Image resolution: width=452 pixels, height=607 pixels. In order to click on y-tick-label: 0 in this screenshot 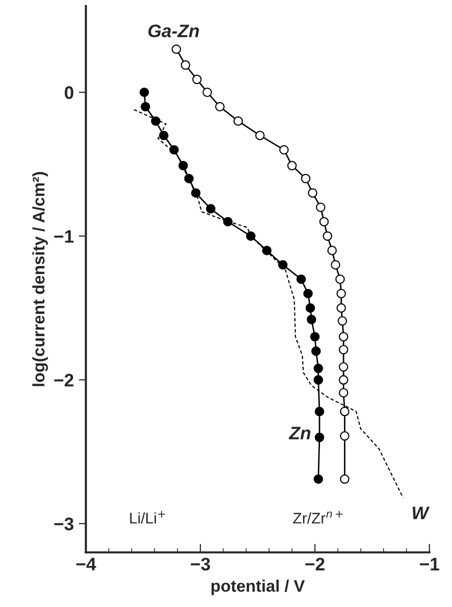, I will do `click(69, 93)`.